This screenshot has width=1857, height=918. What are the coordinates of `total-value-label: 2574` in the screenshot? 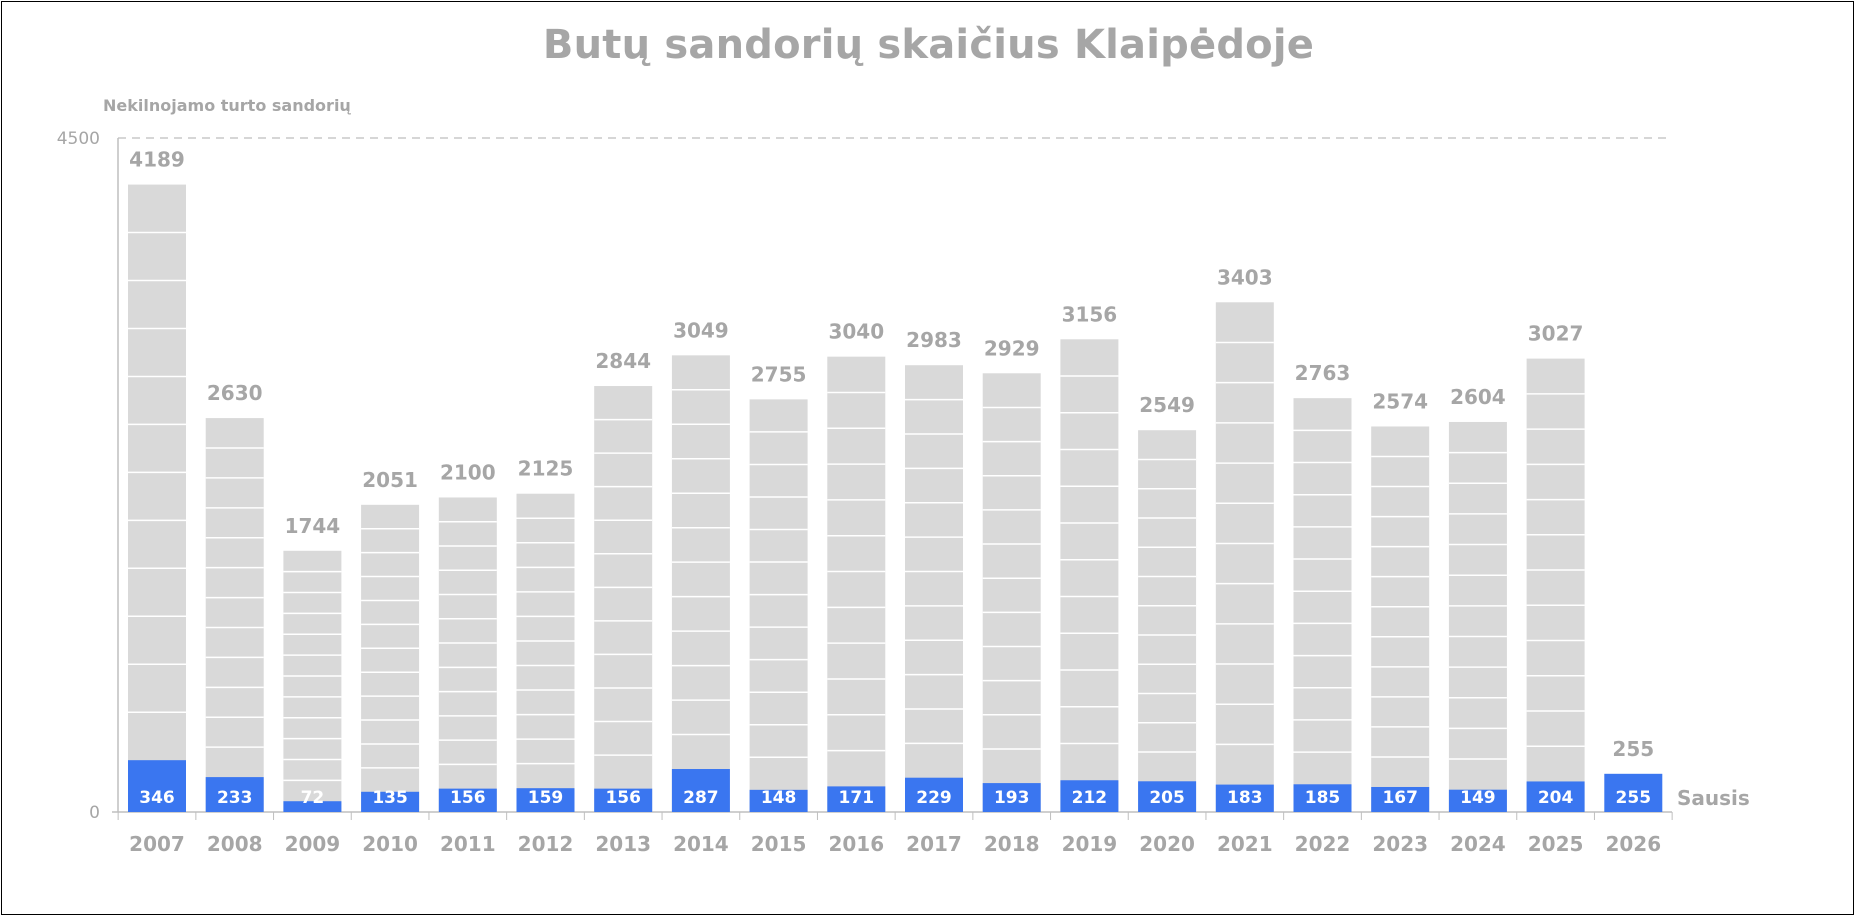 It's located at (1400, 401).